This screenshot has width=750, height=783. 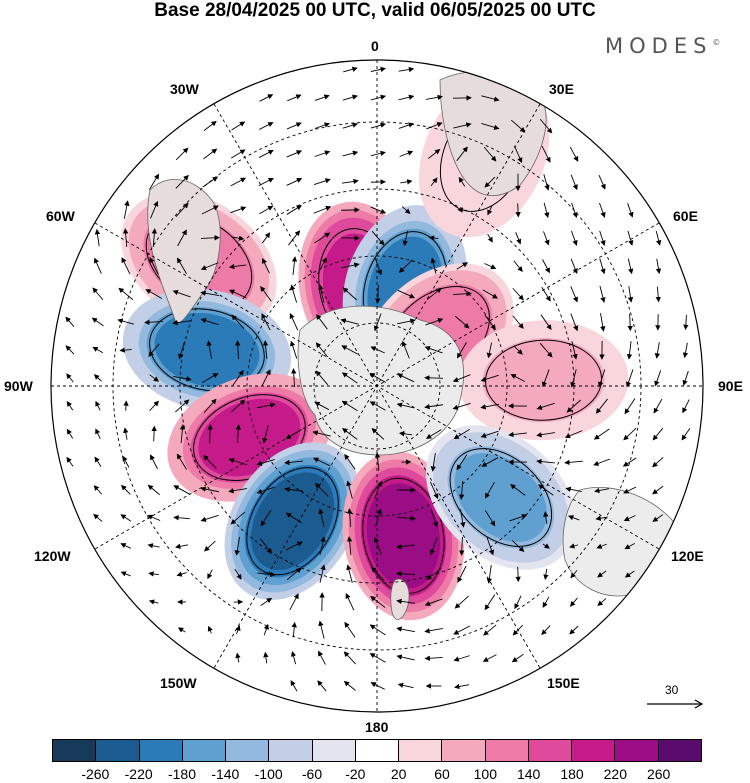 I want to click on lon-label-30w: 30W, so click(x=184, y=89).